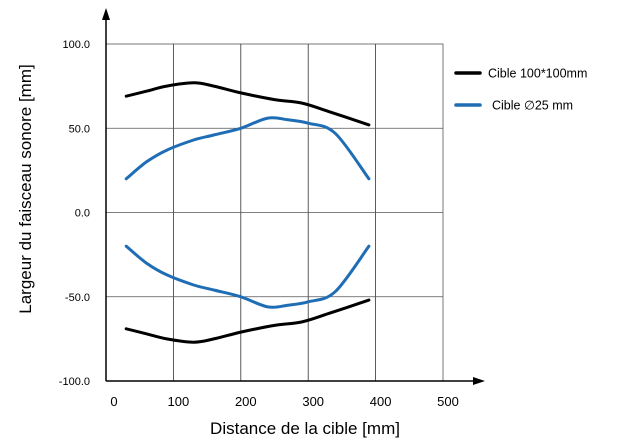 The image size is (617, 441). Describe the element at coordinates (305, 428) in the screenshot. I see `x-axis-label: Distance de la cible [mm]` at that location.